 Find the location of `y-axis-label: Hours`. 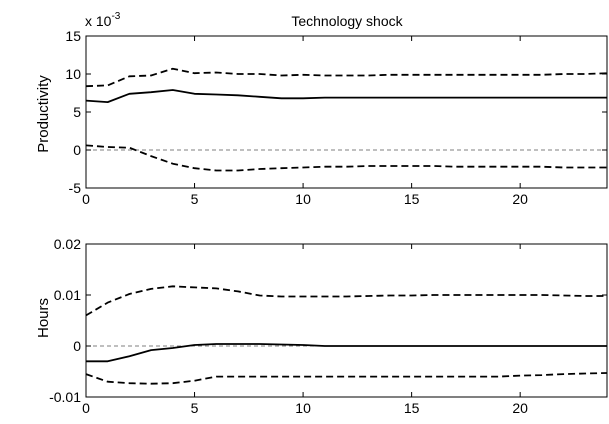

y-axis-label: Hours is located at coordinates (43, 318).